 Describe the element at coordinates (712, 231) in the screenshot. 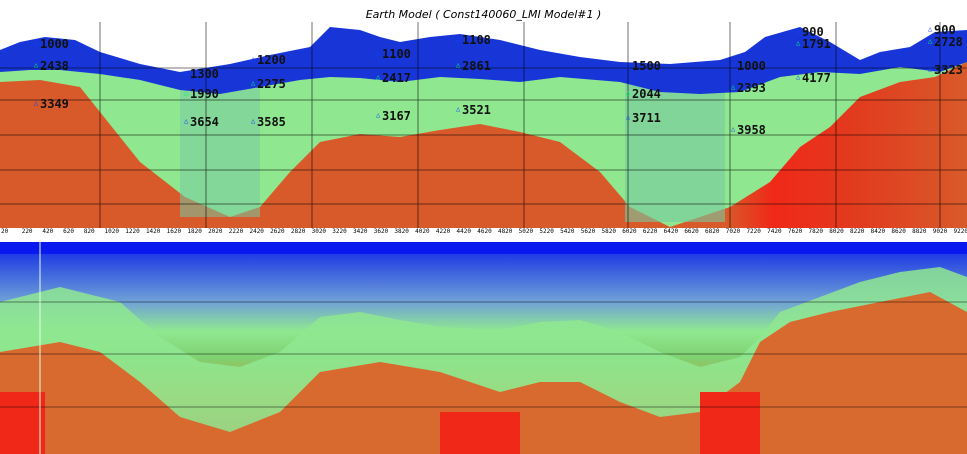

I see `axis-tick-label: 6820` at that location.